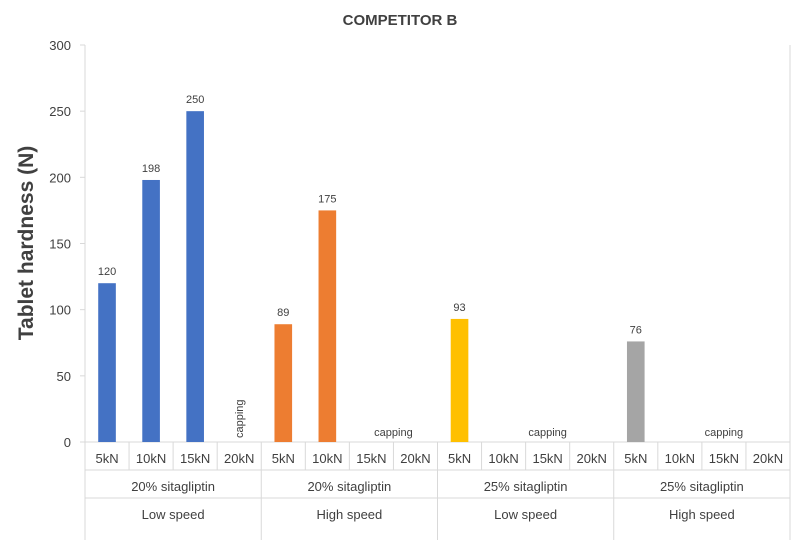 The image size is (800, 540). Describe the element at coordinates (400, 20) in the screenshot. I see `chart-title: COMPETITOR B` at that location.